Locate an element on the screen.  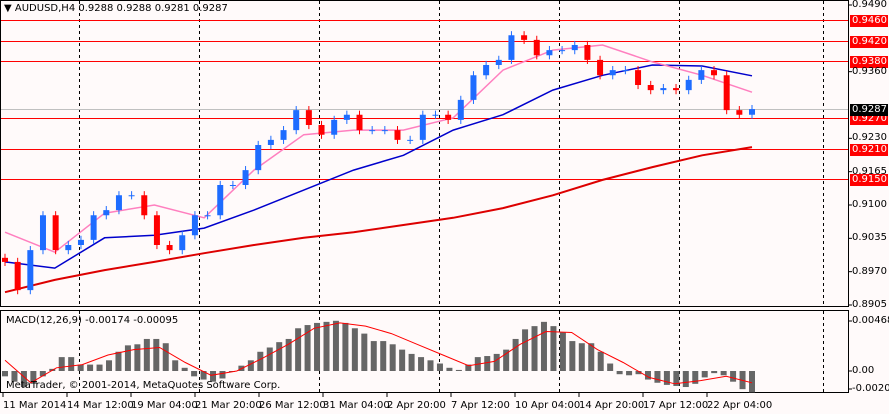
macd-signal-line is located at coordinates (378, 353).